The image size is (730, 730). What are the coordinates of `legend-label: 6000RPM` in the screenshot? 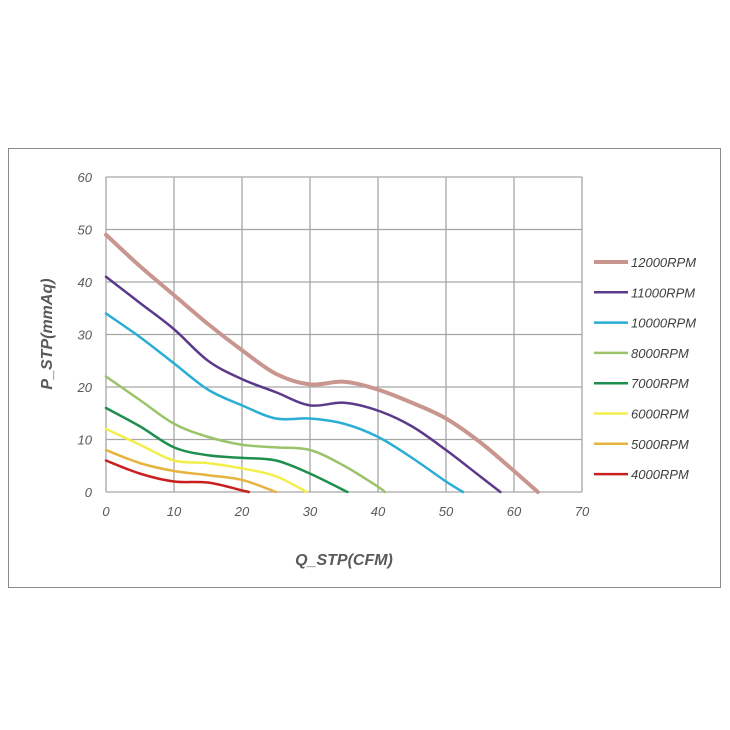 It's located at (660, 414).